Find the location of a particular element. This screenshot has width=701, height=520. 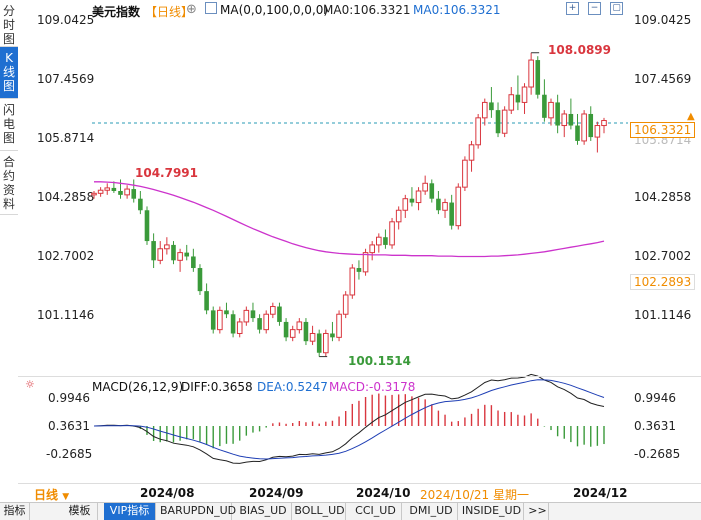

macd-dea-line is located at coordinates (349, 419).